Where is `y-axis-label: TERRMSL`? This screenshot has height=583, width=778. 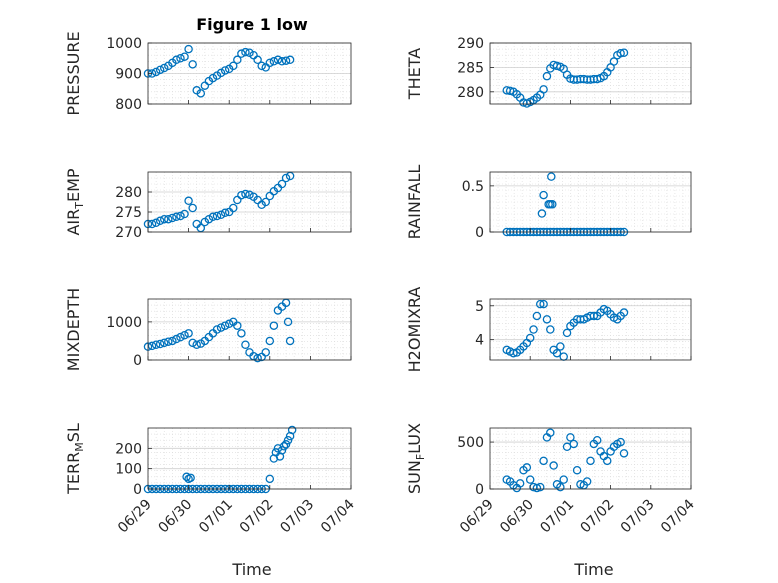
y-axis-label: TERRMSL is located at coordinates (75, 459).